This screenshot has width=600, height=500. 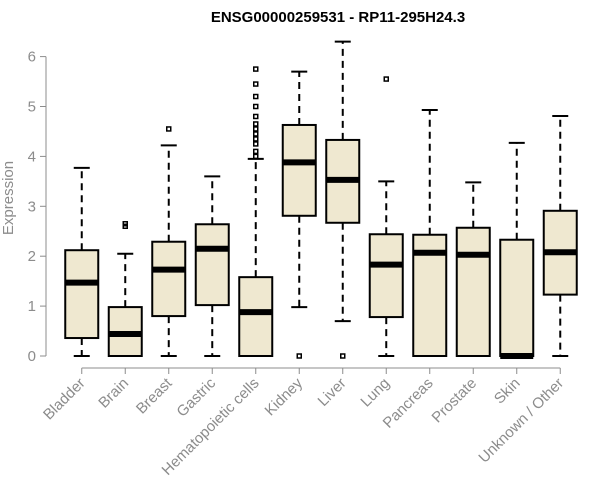 What do you see at coordinates (32, 206) in the screenshot?
I see `y-tick-label: 3` at bounding box center [32, 206].